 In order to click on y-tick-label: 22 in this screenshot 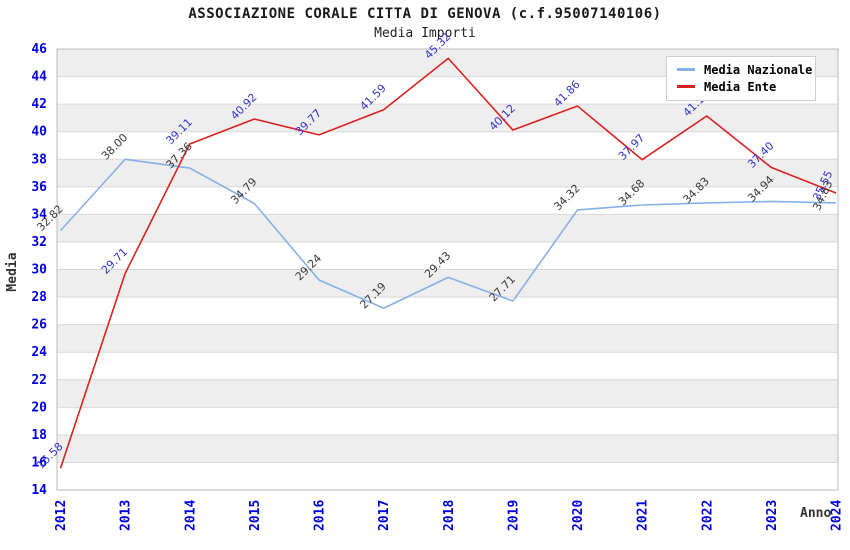, I will do `click(39, 380)`.